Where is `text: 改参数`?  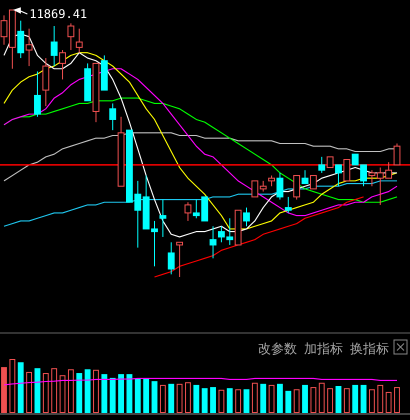
text: 改参数 is located at coordinates (277, 349).